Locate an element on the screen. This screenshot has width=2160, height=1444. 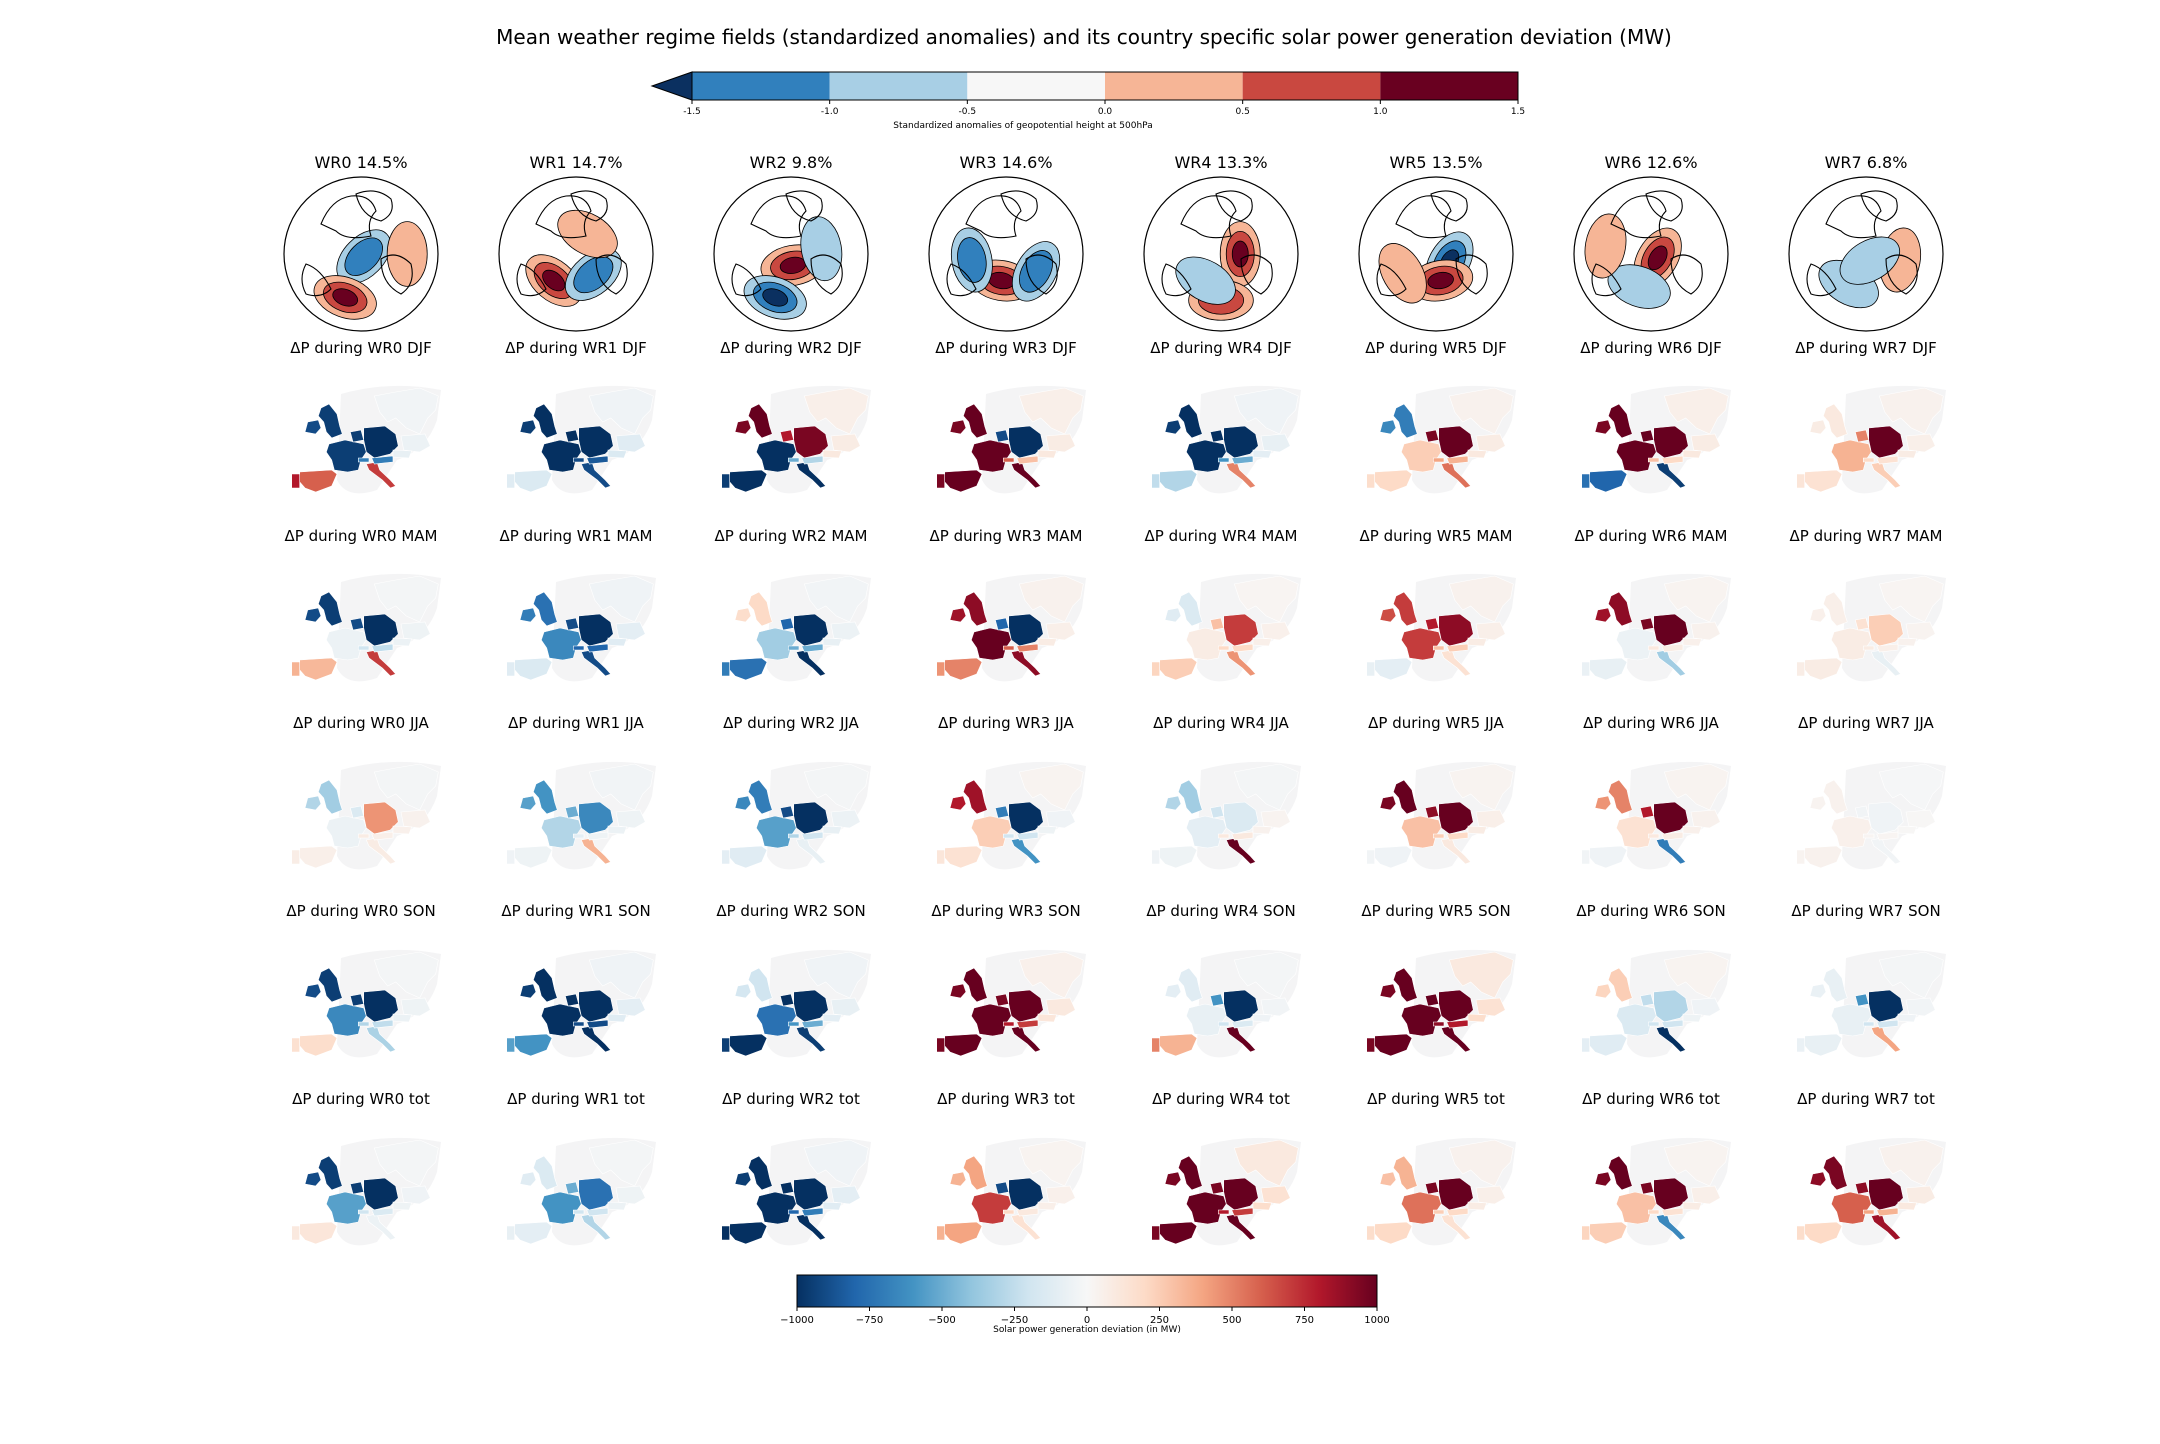
panel-wr3-mam: ΔP during WR3 MAM is located at coordinates (1008, 604).